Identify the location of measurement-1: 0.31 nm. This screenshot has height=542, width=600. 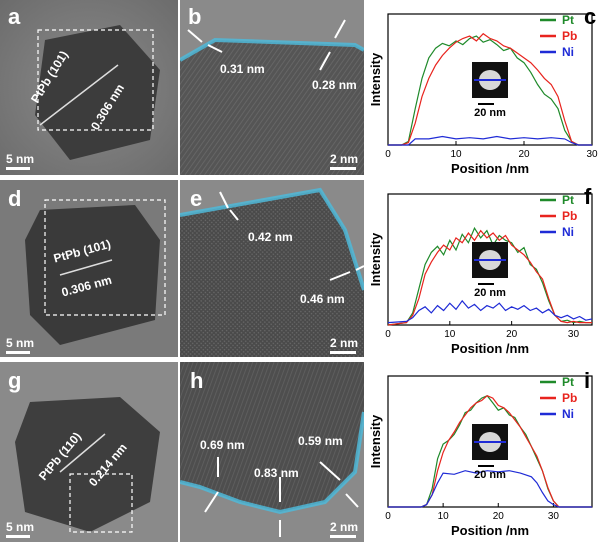
(242, 69).